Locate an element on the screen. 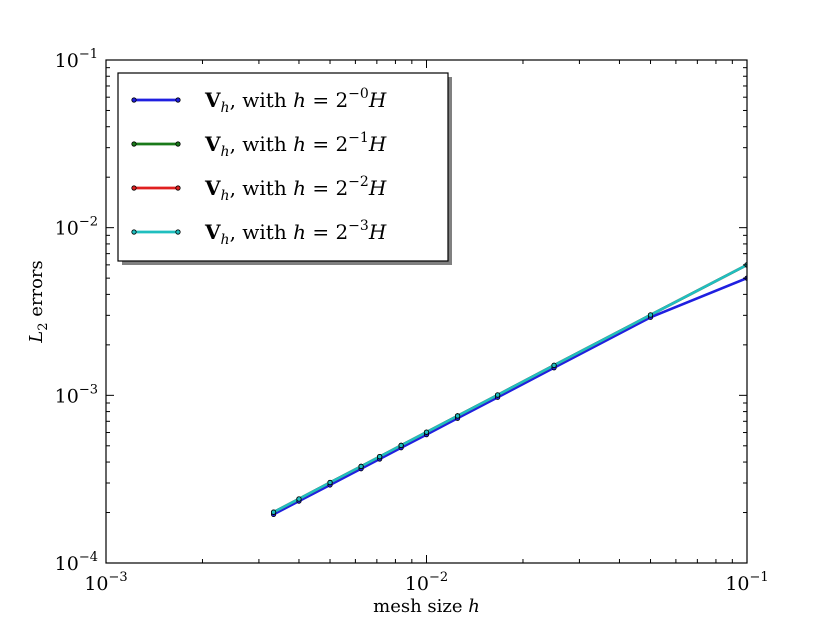 The width and height of the screenshot is (830, 623). x-axis-label: mesh size h is located at coordinates (426, 606).